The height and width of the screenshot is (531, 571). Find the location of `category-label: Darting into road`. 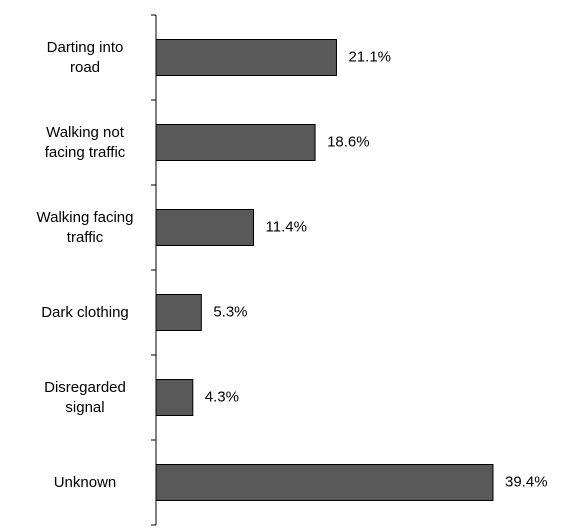

category-label: Darting into road is located at coordinates (85, 57).